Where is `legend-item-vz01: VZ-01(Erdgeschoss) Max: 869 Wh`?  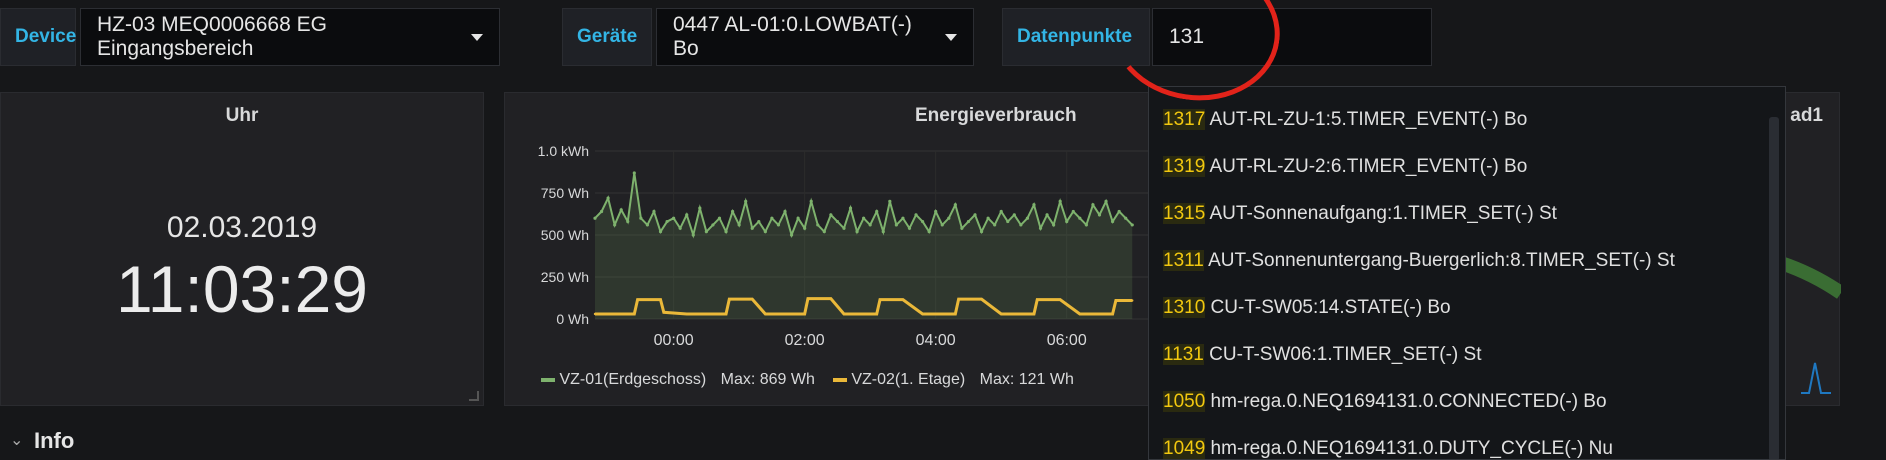
legend-item-vz01: VZ-01(Erdgeschoss) Max: 869 Wh is located at coordinates (678, 380).